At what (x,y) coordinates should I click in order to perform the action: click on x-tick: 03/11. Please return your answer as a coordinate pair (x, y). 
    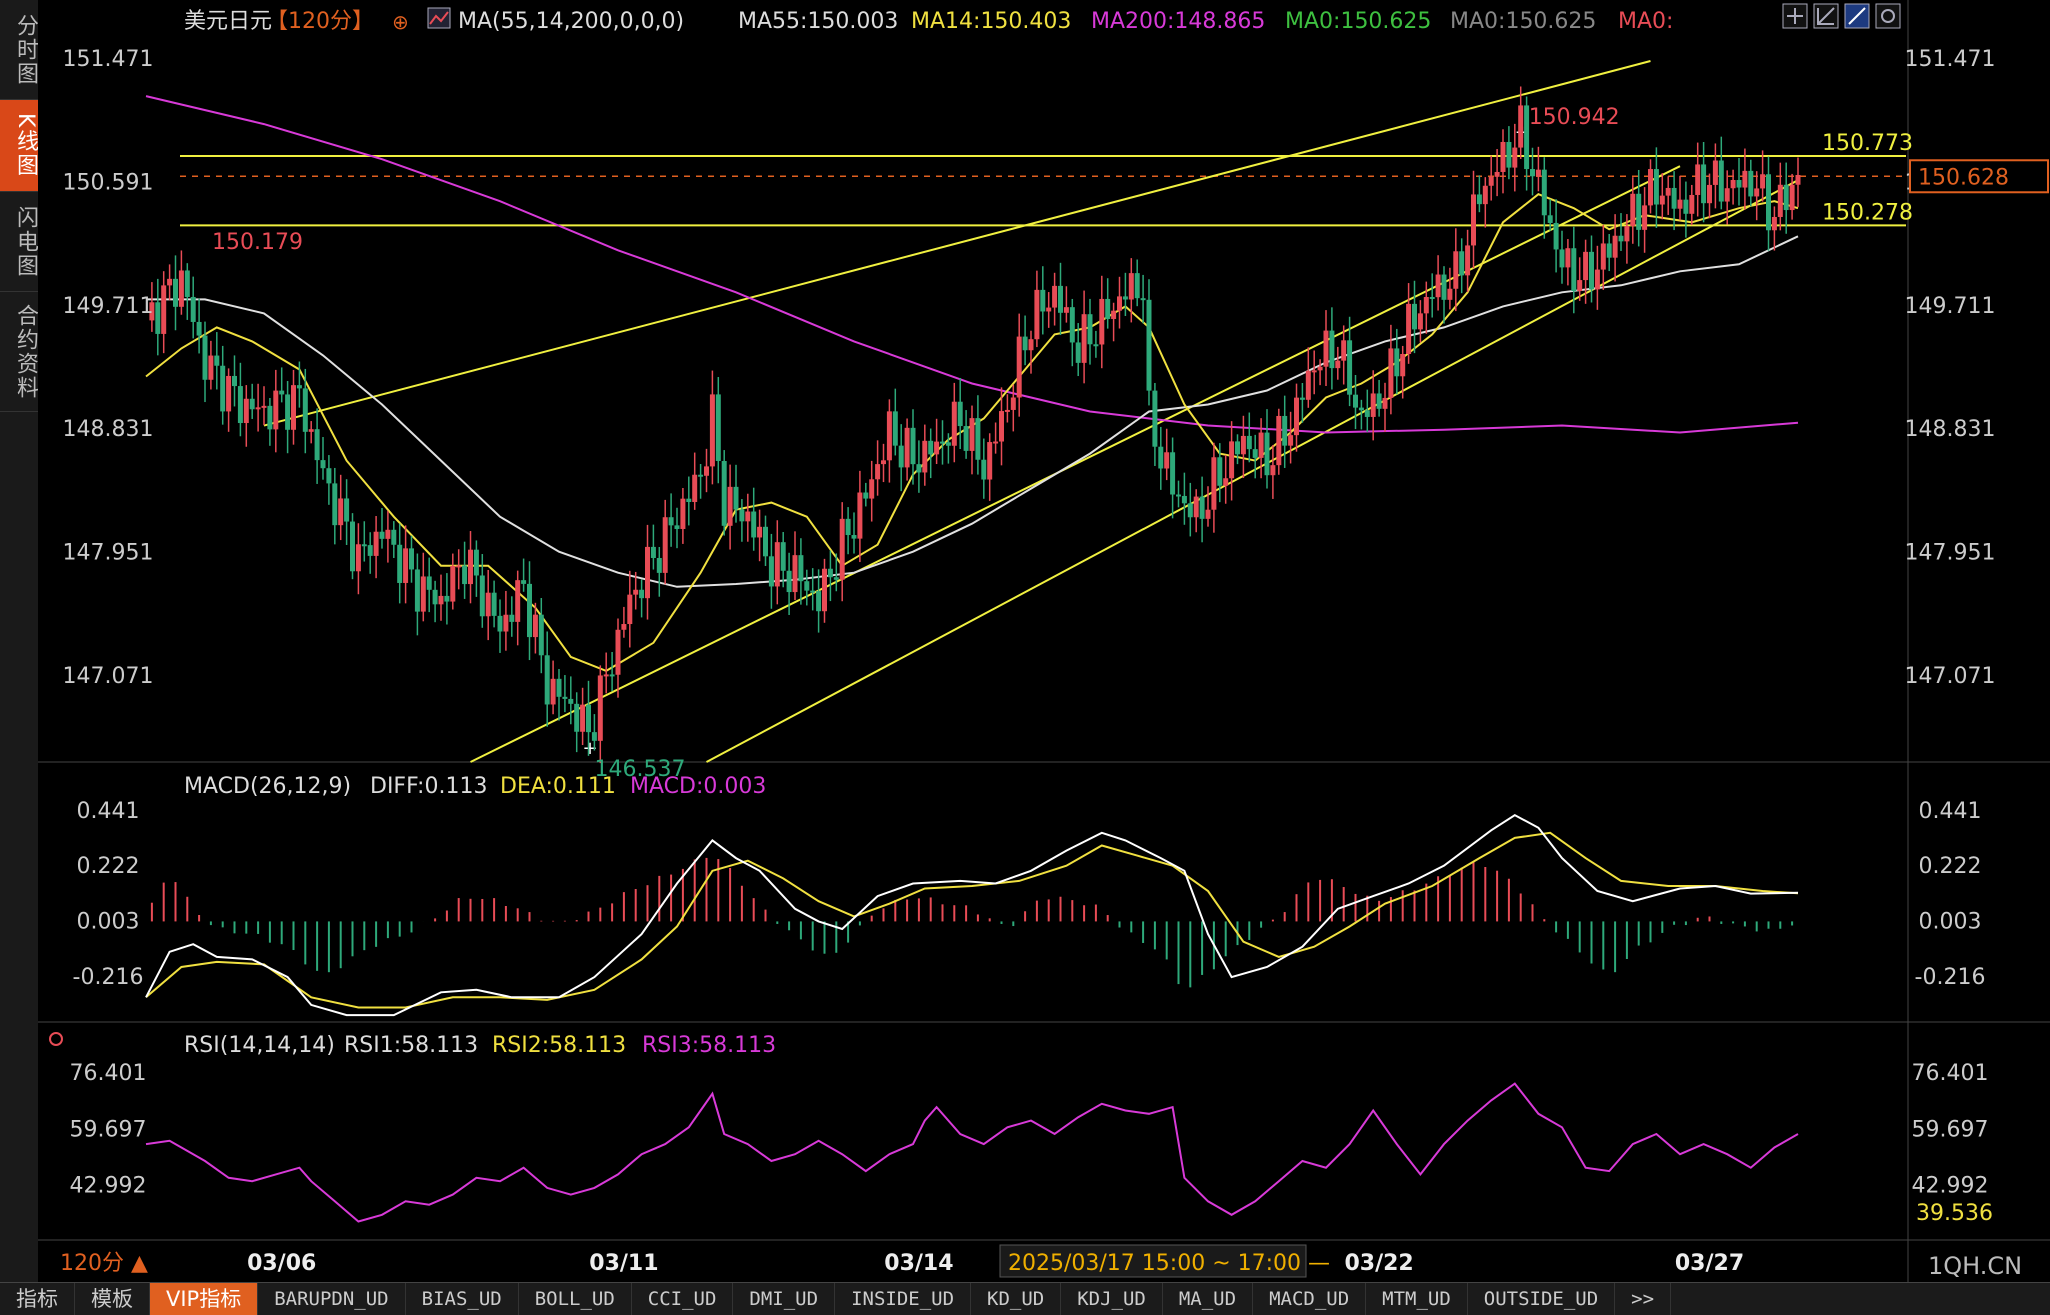
    Looking at the image, I should click on (623, 1263).